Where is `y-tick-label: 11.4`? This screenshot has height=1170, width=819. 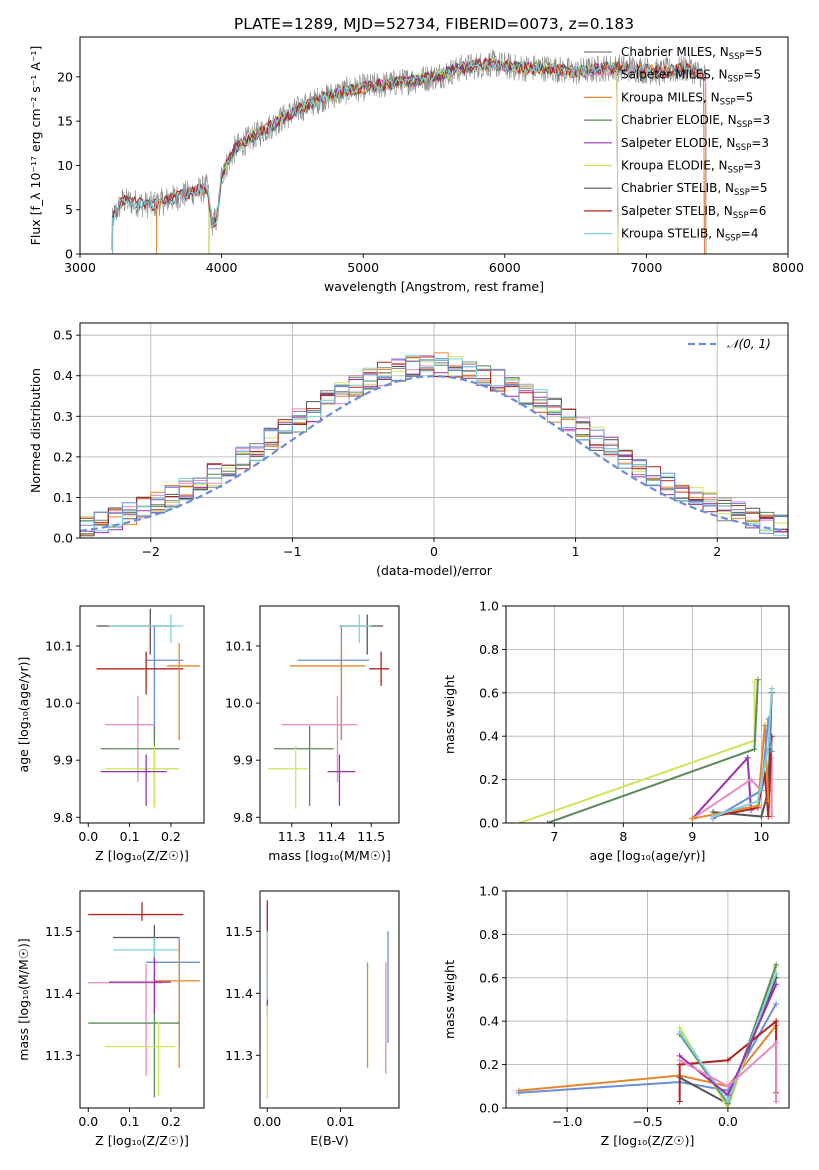 y-tick-label: 11.4 is located at coordinates (59, 993).